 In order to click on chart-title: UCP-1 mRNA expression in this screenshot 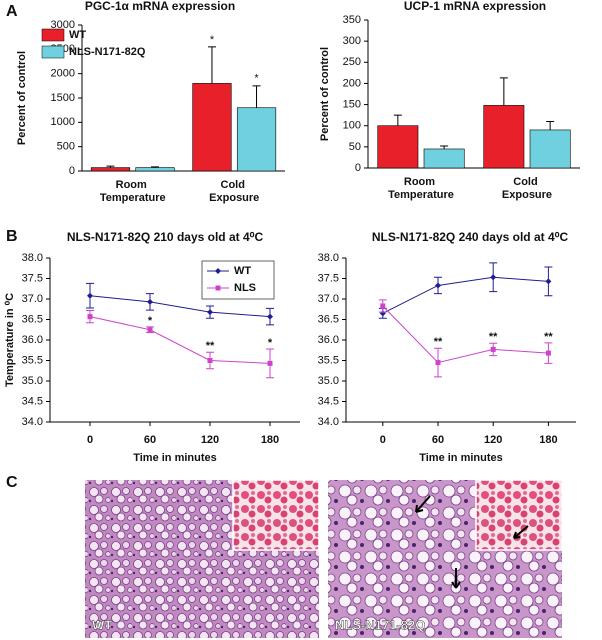, I will do `click(475, 6)`.